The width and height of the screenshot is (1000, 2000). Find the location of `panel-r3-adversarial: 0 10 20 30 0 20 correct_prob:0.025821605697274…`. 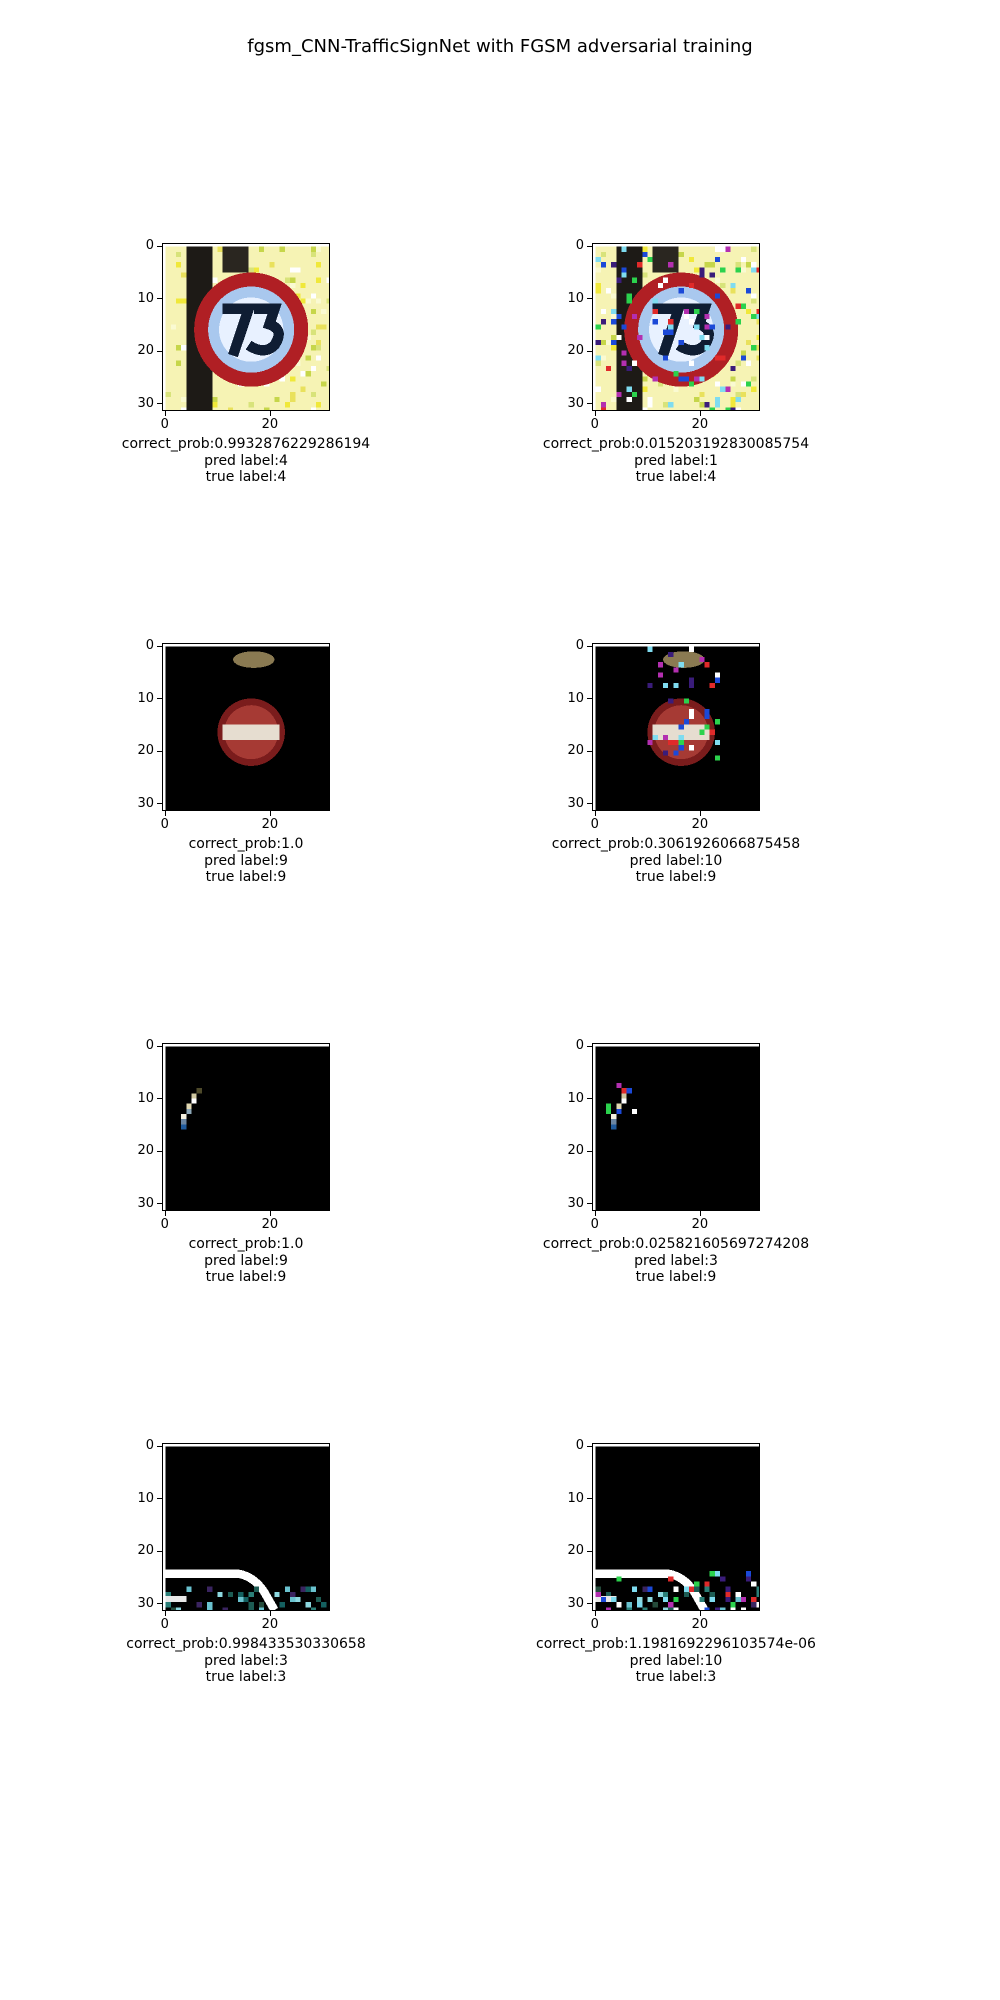

panel-r3-adversarial: 0 10 20 30 0 20 correct_prob:0.025821605697274… is located at coordinates (649, 1180).